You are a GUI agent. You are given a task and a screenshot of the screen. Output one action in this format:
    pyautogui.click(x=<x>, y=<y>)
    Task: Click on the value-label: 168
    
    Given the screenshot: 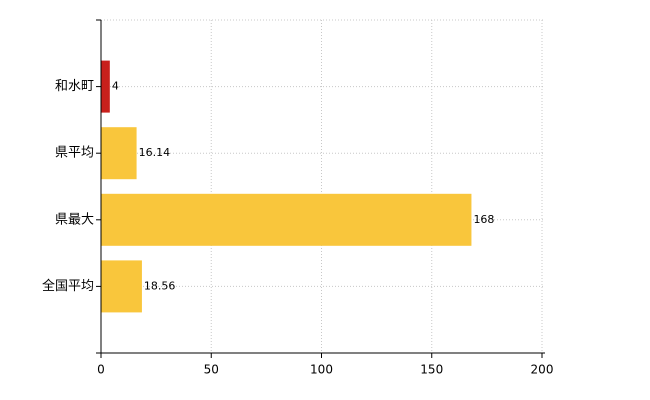 What is the action you would take?
    pyautogui.click(x=483, y=219)
    